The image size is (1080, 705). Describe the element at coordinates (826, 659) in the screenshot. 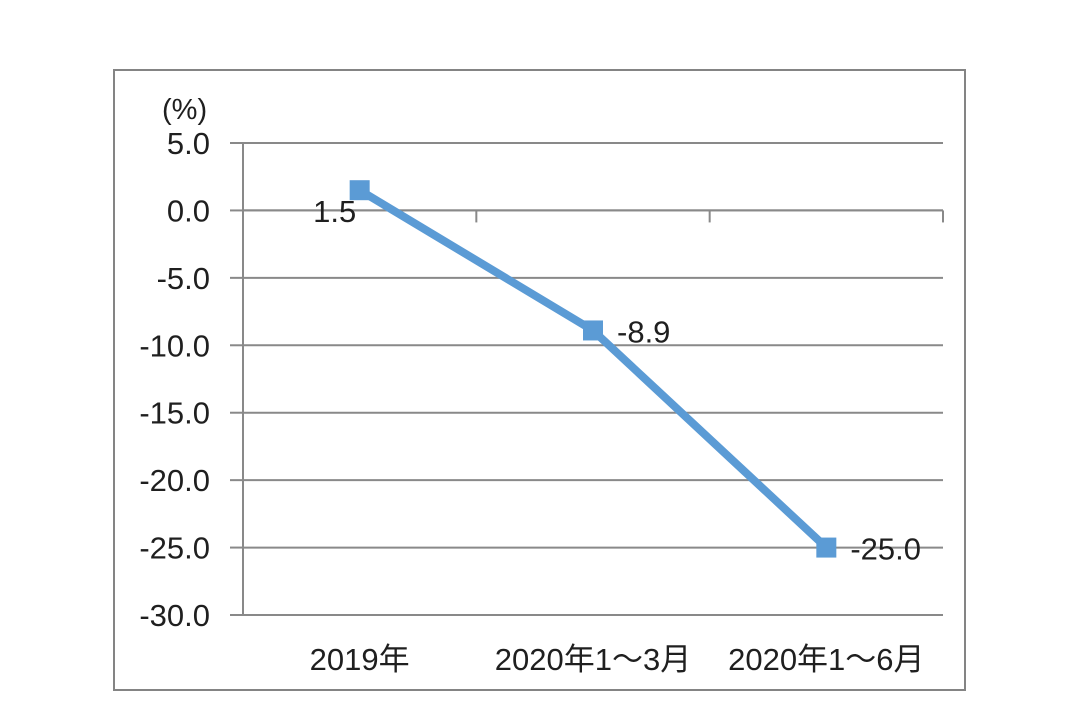

I see `x-axis-category-label: 2020年1～6月` at that location.